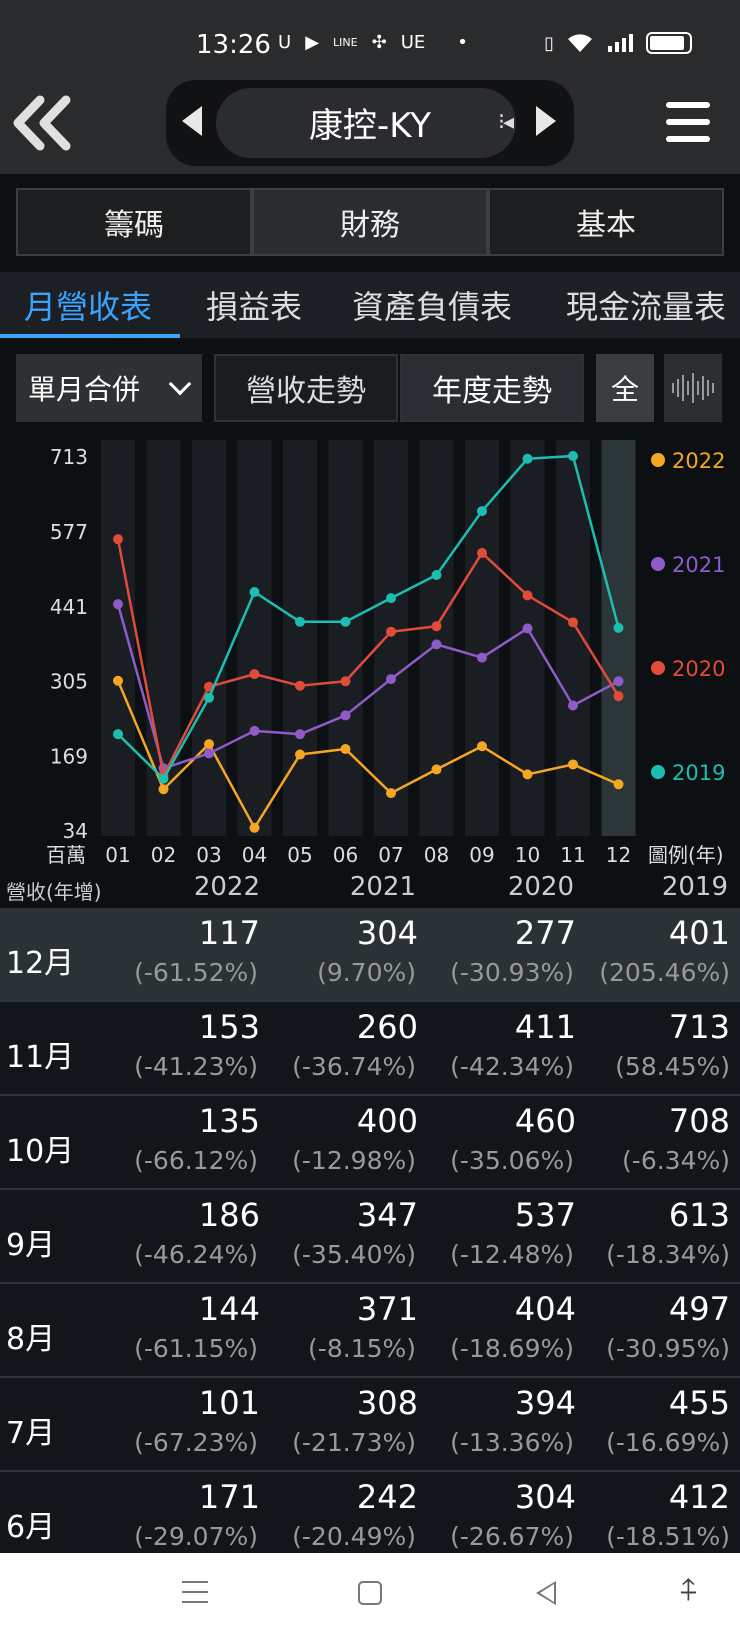 The height and width of the screenshot is (1644, 740). What do you see at coordinates (512, 1254) in the screenshot?
I see `cell-yoy: (-12.48%)` at bounding box center [512, 1254].